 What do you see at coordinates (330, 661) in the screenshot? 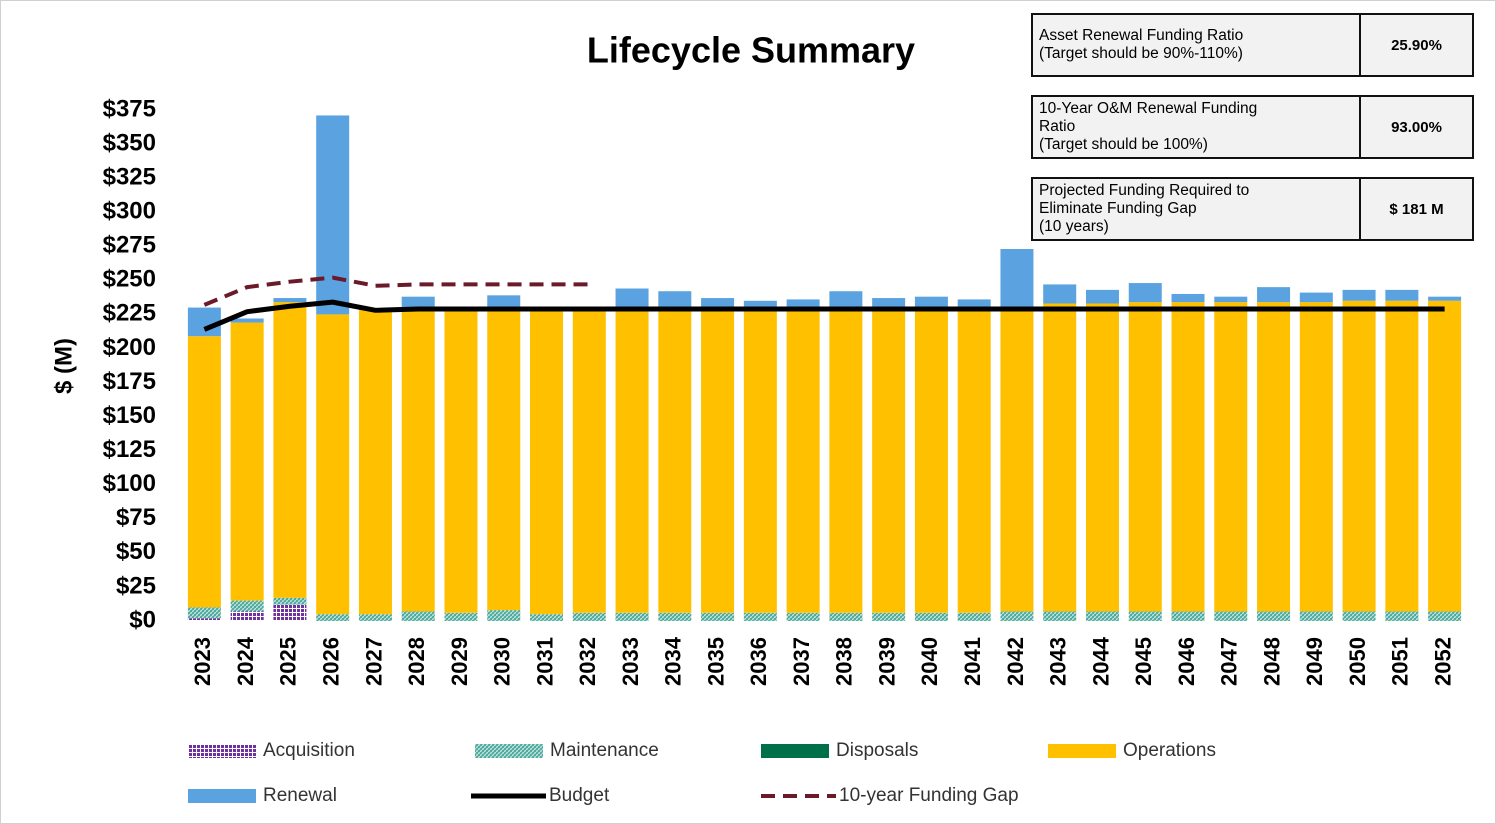
I see `x-tick-label: 2026` at bounding box center [330, 661].